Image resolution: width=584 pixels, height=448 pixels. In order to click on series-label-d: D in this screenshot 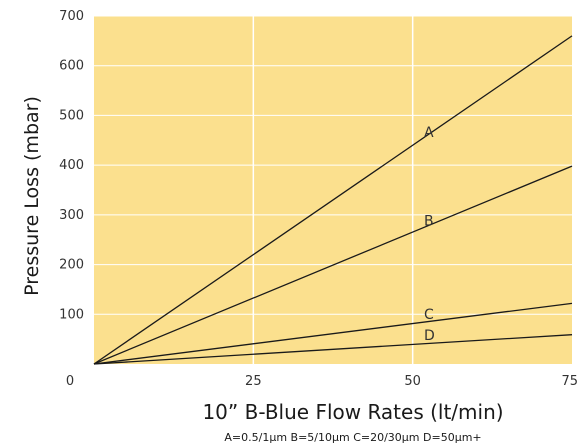, I will do `click(429, 336)`.